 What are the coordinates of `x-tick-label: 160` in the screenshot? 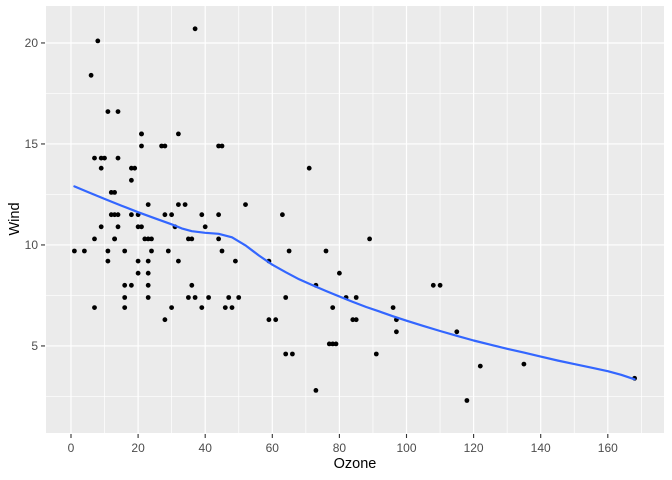 It's located at (608, 448).